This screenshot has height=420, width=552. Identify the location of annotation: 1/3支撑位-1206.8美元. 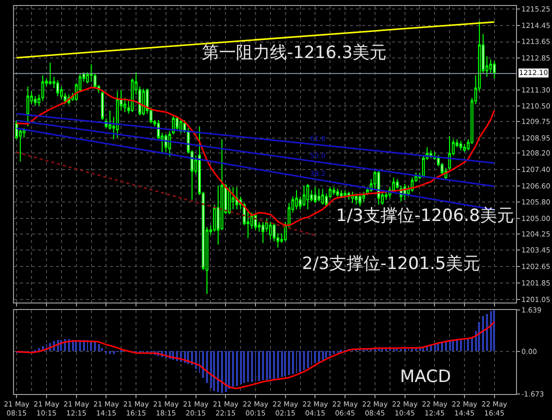
(425, 216).